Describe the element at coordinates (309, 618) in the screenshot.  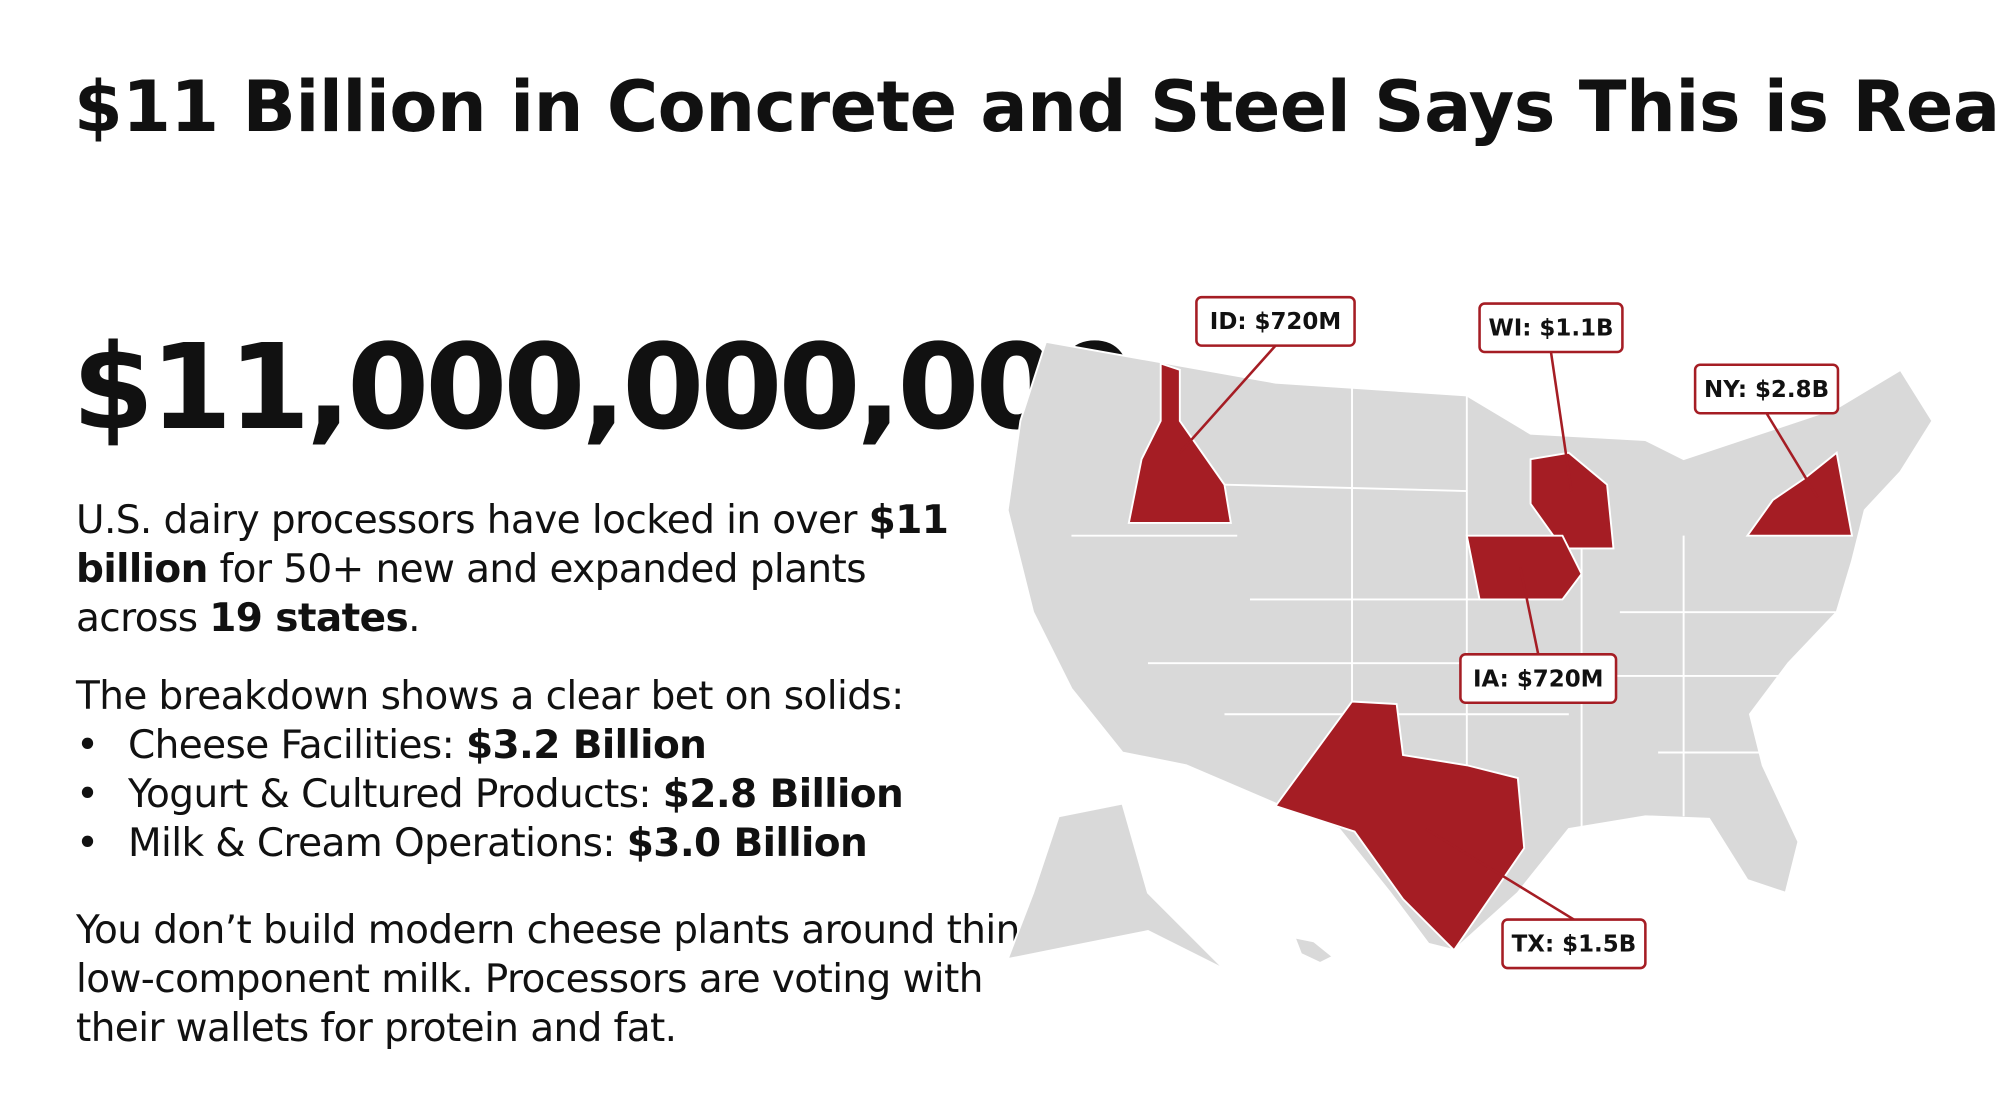
I see `emphasis: 19 states` at that location.